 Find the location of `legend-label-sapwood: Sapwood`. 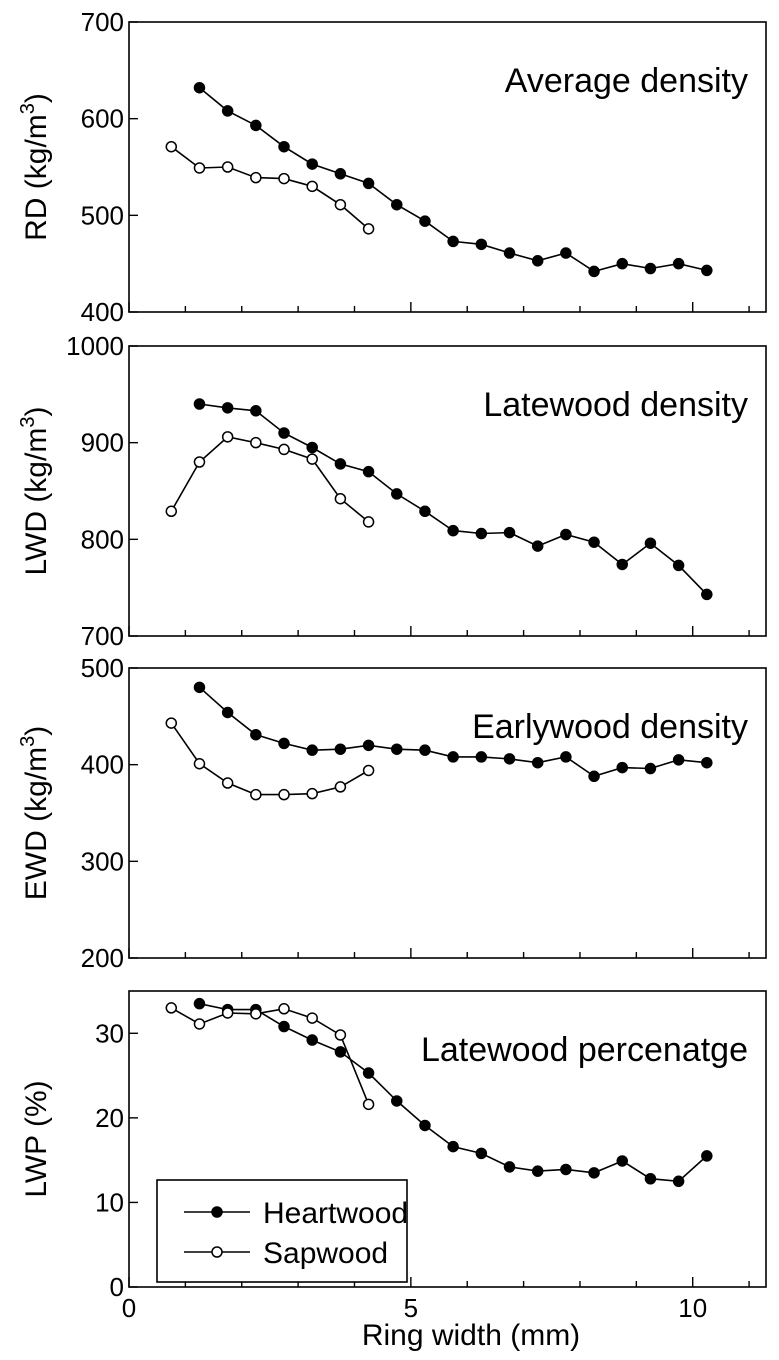

legend-label-sapwood: Sapwood is located at coordinates (325, 1253).